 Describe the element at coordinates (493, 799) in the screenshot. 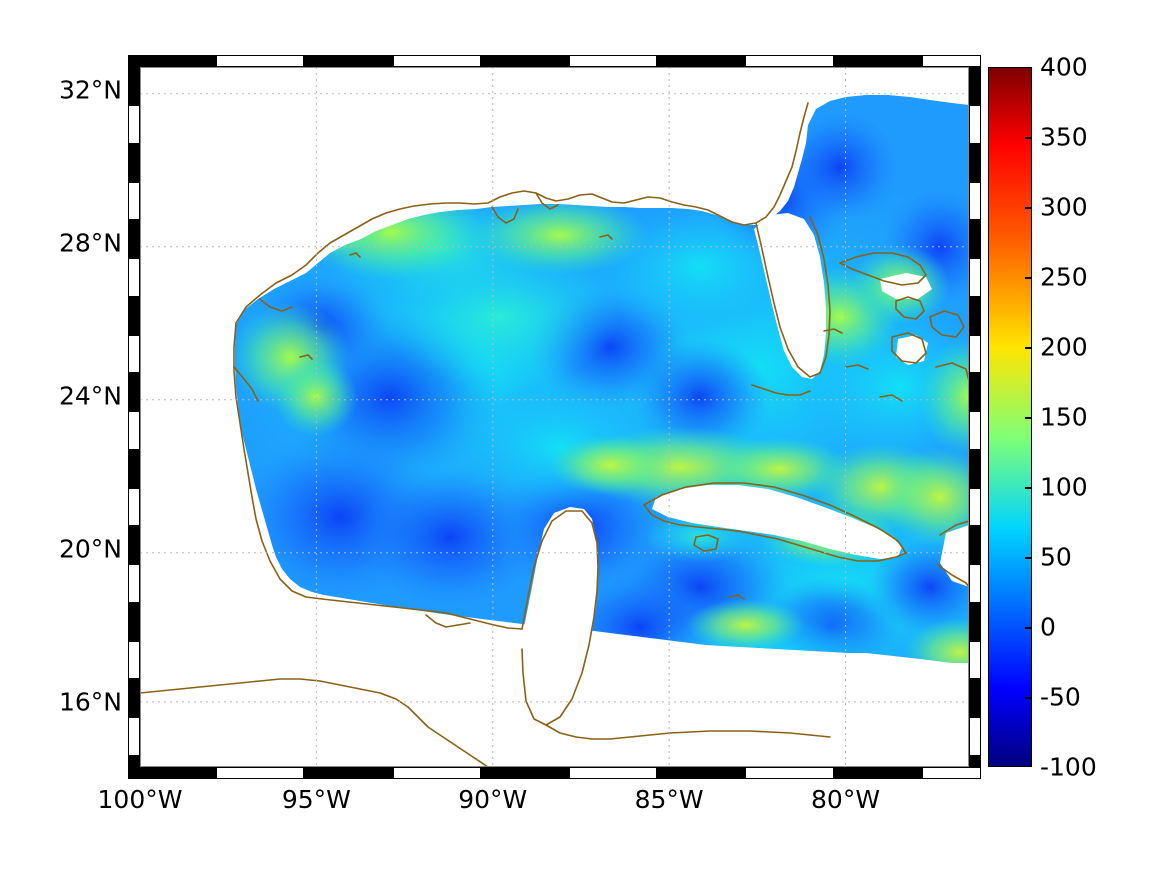

I see `longitude-tick-label: 90°W` at that location.